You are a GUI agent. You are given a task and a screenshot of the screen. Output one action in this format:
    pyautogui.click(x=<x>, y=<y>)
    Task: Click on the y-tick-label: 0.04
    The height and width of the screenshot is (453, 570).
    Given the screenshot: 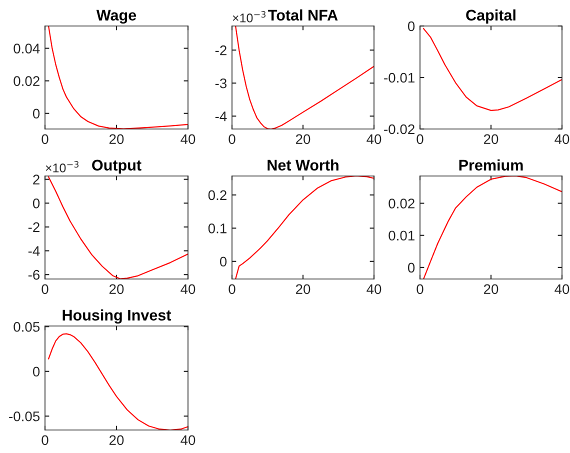 What is the action you would take?
    pyautogui.click(x=27, y=49)
    